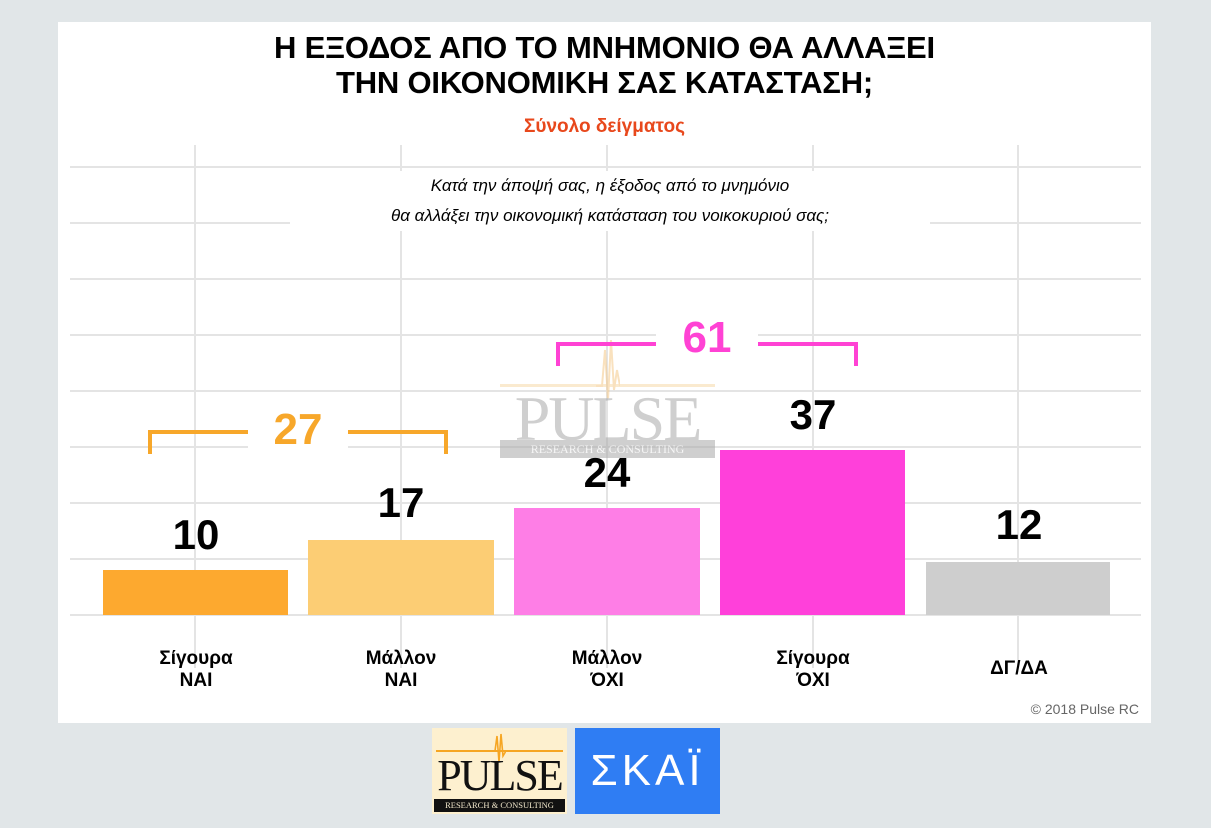 The width and height of the screenshot is (1211, 828). I want to click on x-label: Σίγουρα ΌΧΙ, so click(813, 670).